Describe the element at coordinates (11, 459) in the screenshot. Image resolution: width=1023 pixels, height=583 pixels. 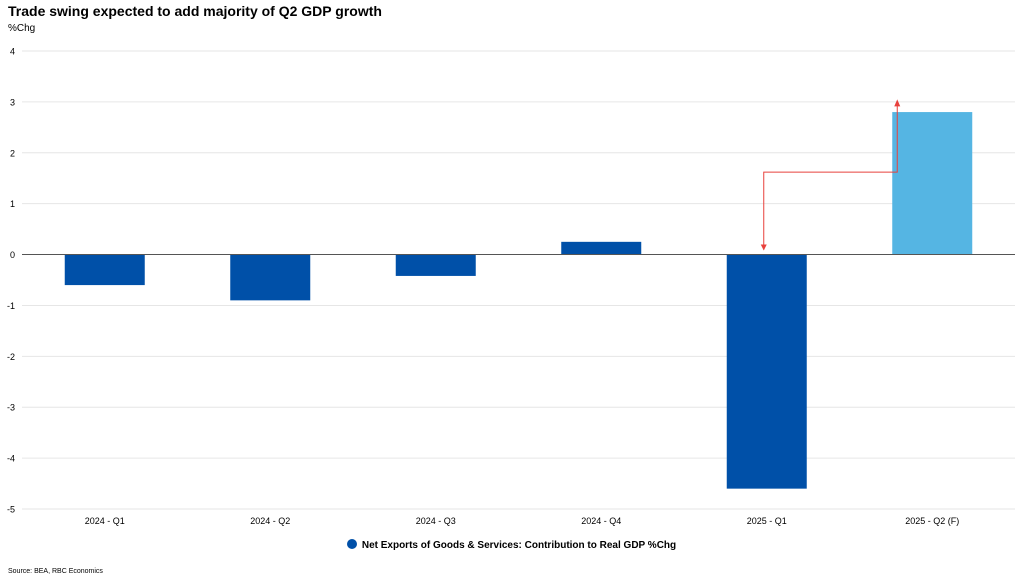
I see `y-tick-label: -4` at that location.